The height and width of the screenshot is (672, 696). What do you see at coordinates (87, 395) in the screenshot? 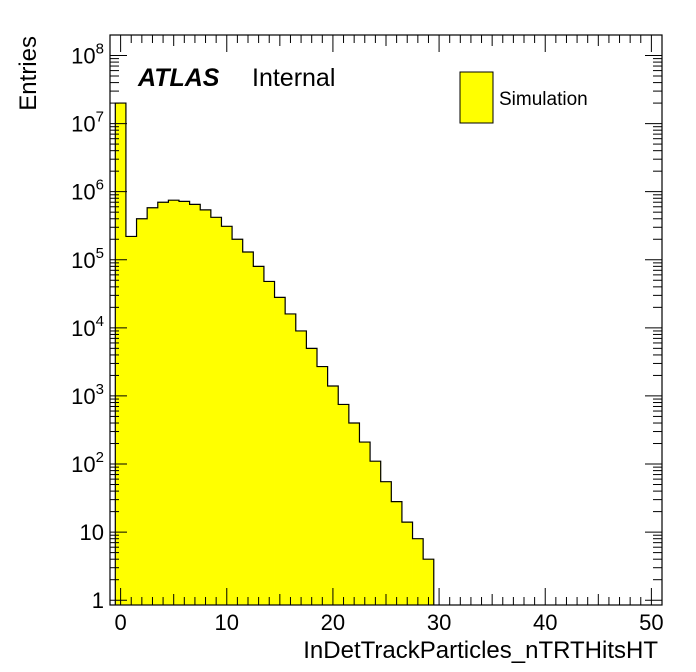
I see `y-tick-label: 10³` at bounding box center [87, 395].